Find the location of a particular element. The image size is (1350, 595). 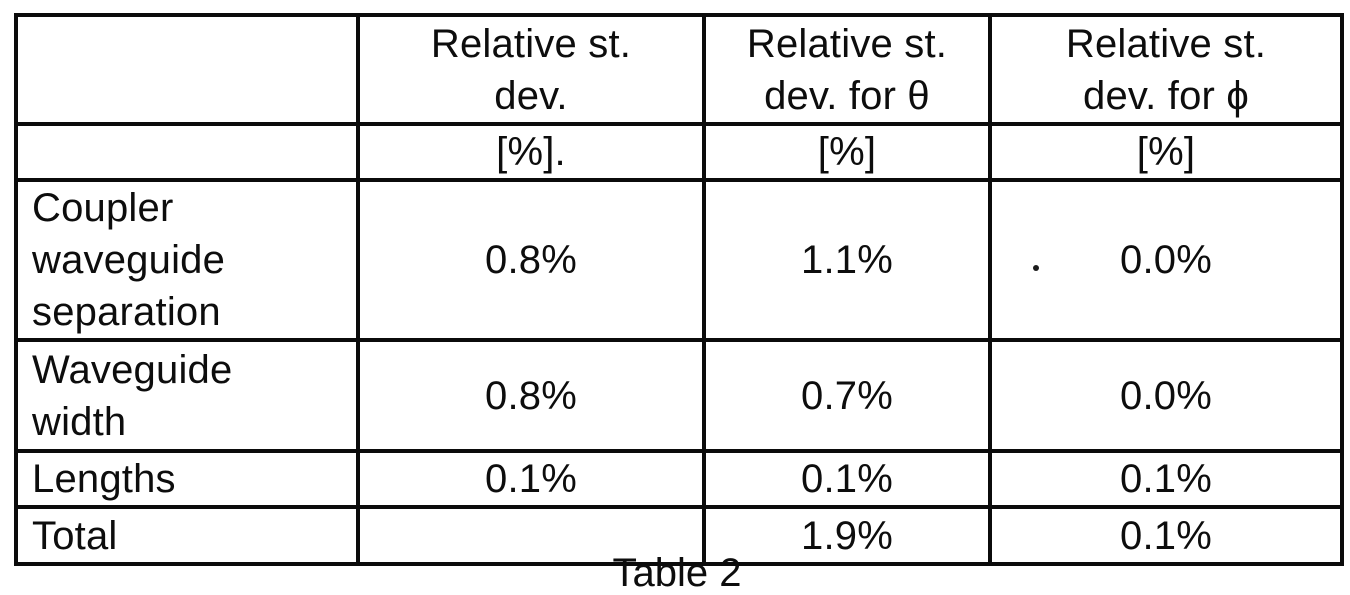

label-line: separation is located at coordinates (126, 312).